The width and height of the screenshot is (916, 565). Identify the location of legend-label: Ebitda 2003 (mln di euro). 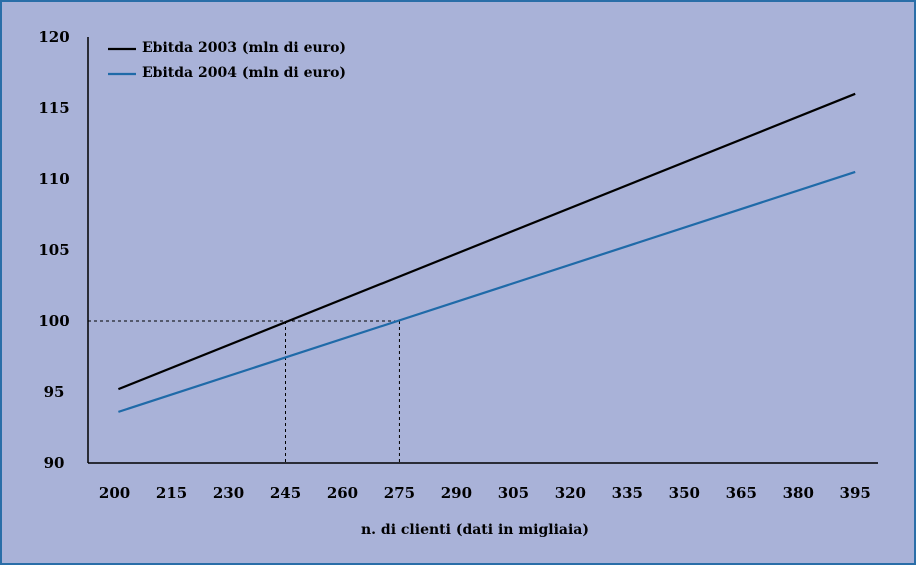
(244, 48).